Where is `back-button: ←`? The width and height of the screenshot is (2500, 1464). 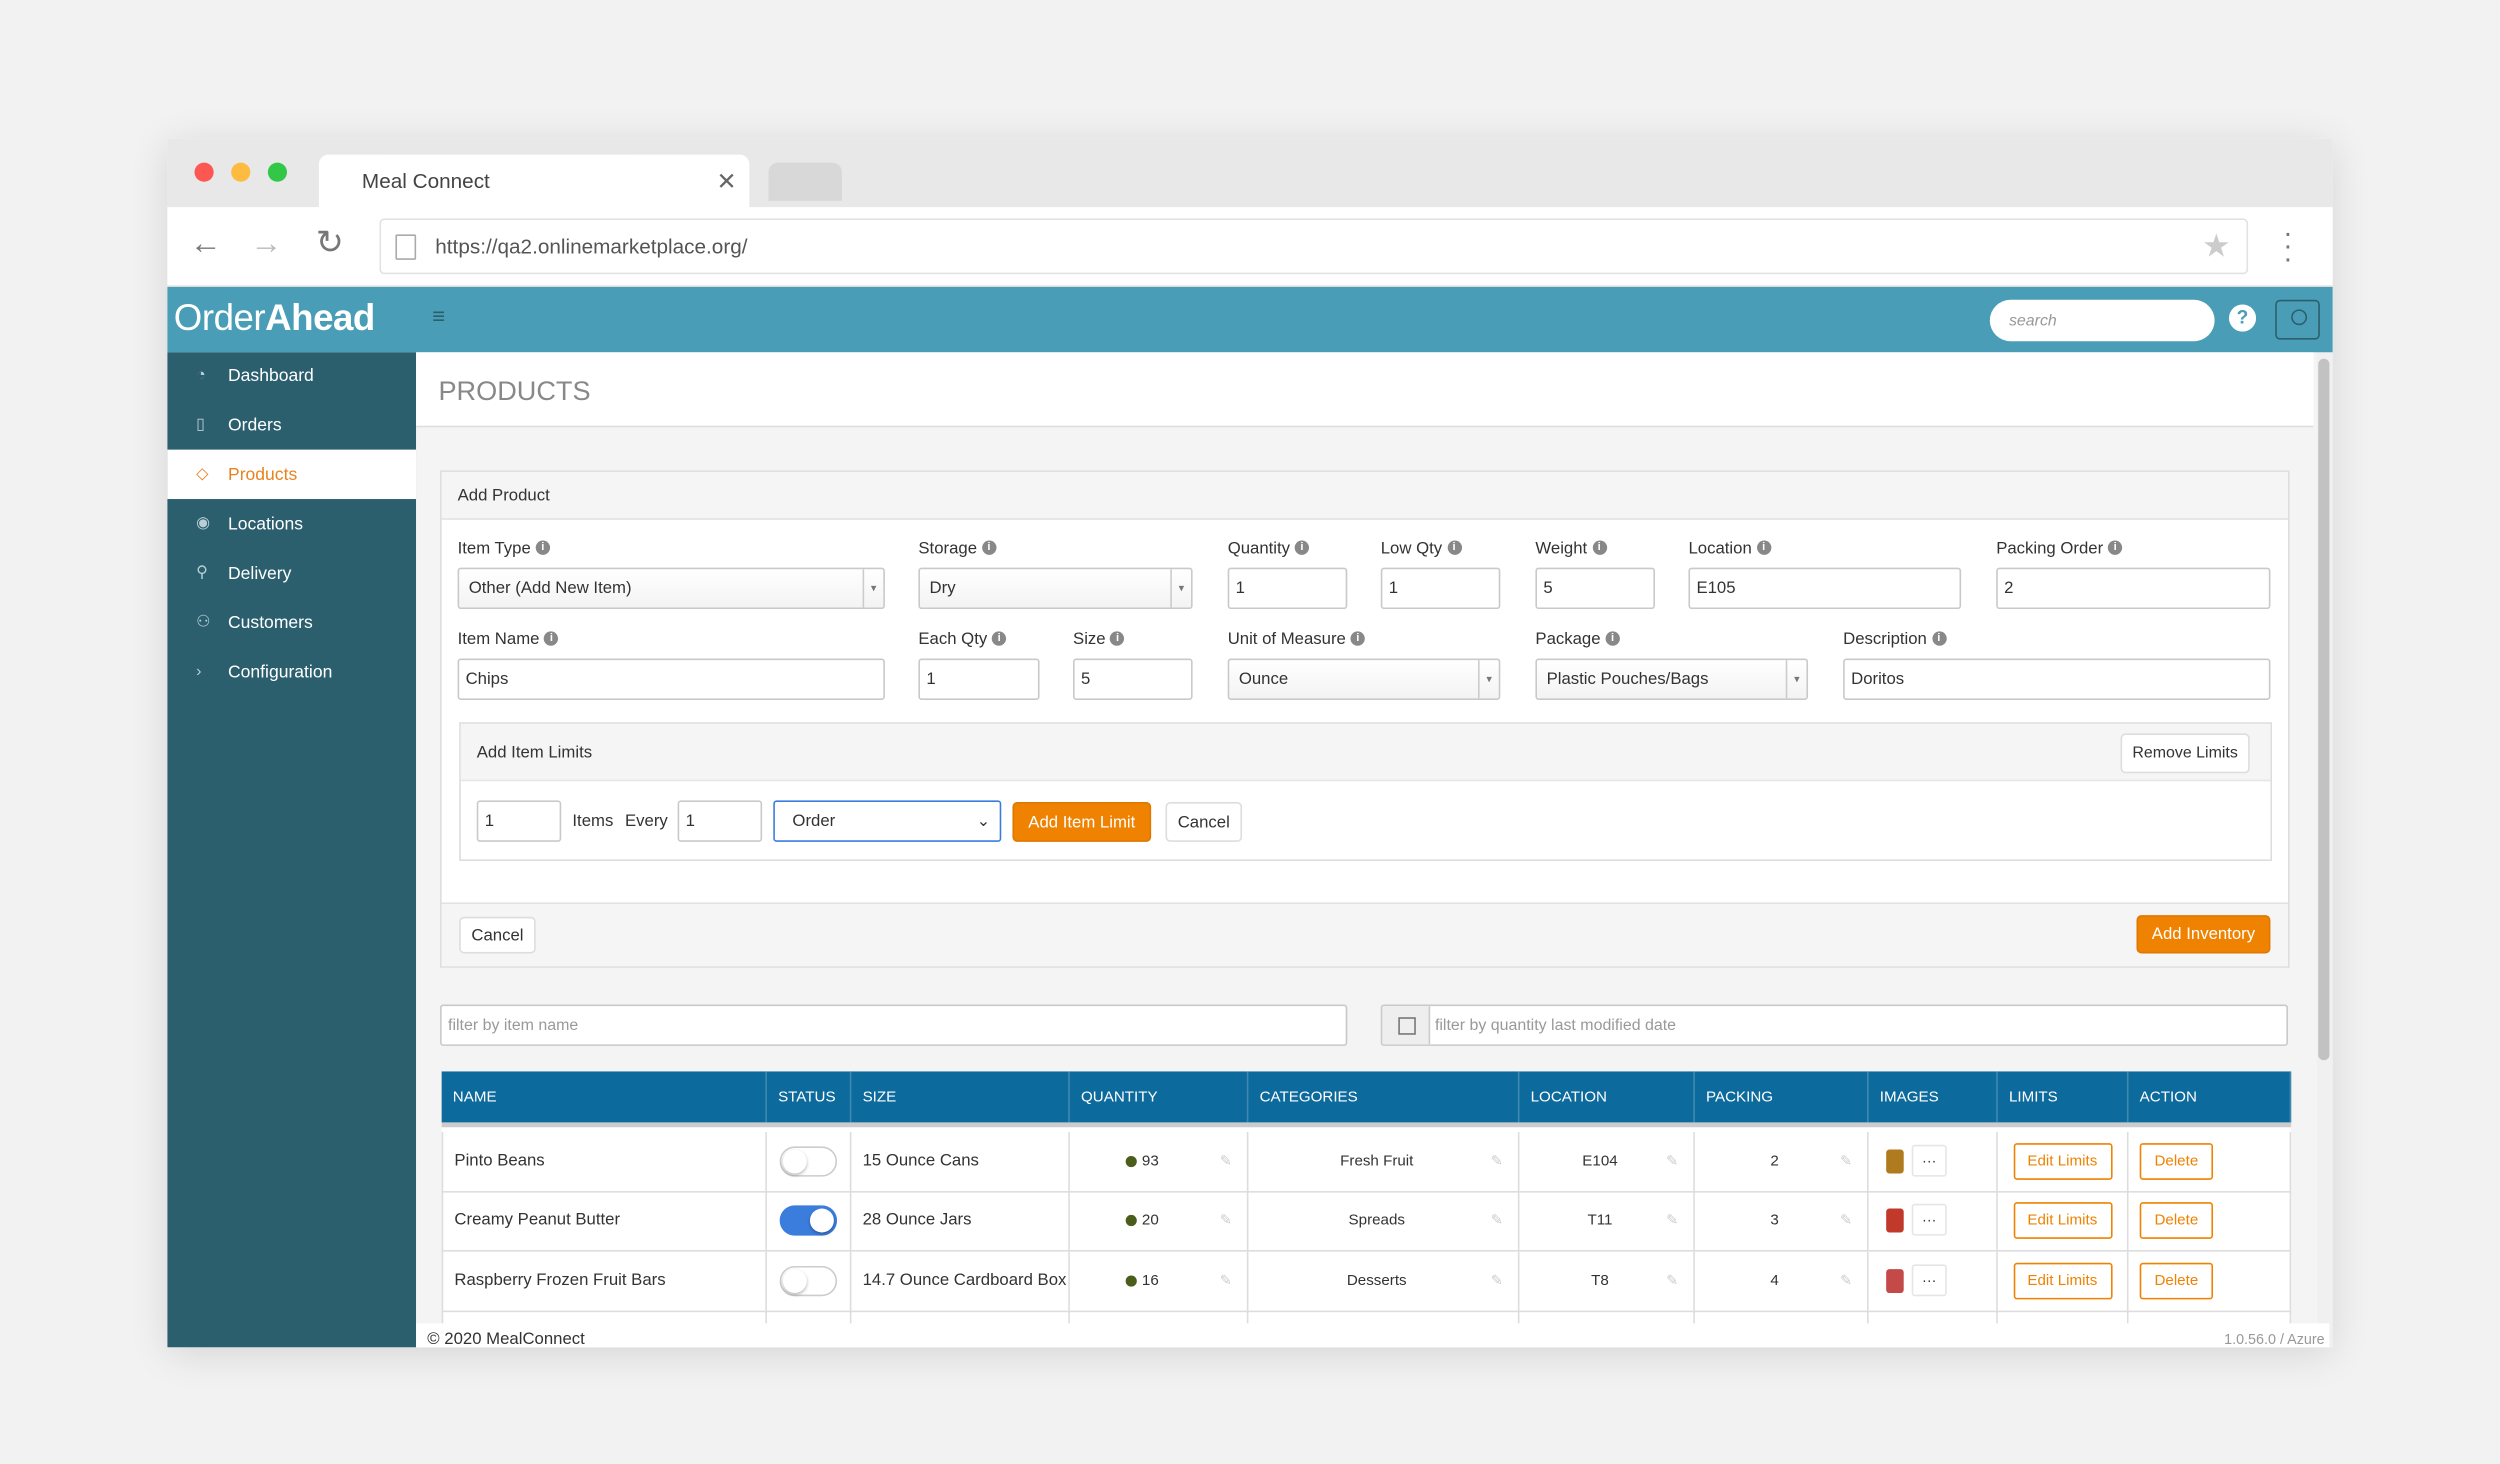
back-button: ← is located at coordinates (205, 244).